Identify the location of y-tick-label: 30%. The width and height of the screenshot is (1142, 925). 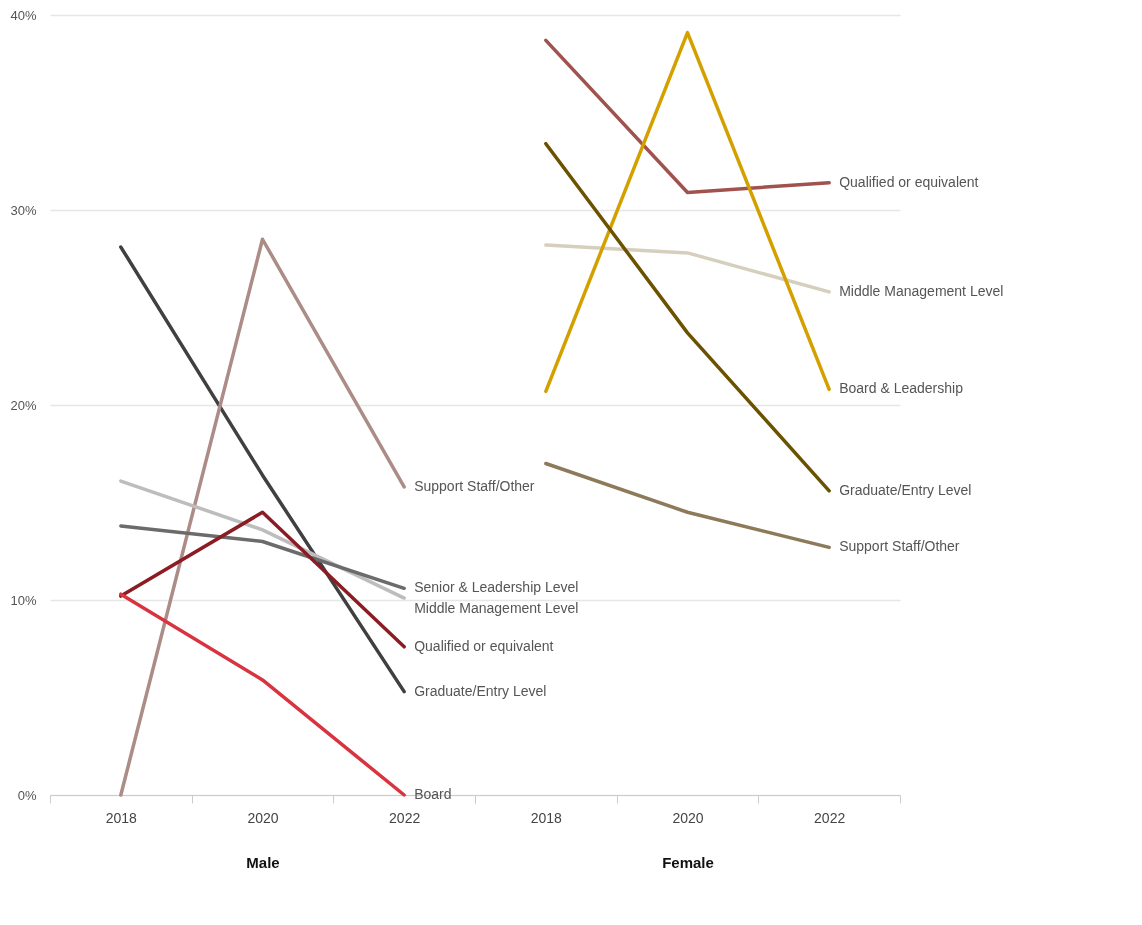
(23, 210).